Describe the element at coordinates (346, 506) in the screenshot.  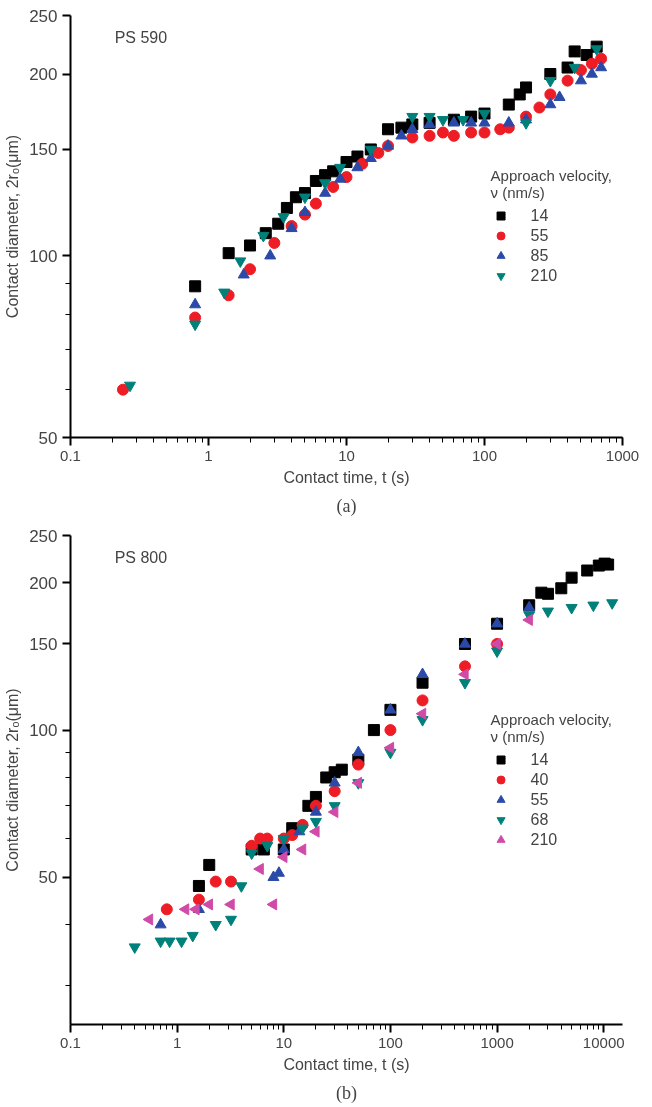
I see `text: (a)` at that location.